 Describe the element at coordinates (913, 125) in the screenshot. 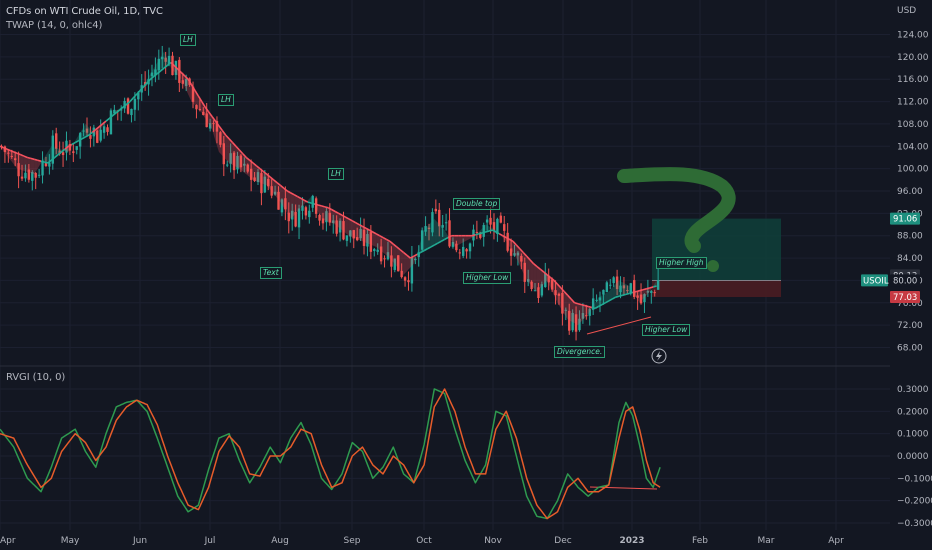

I see `y-tick-label: 108.00` at that location.